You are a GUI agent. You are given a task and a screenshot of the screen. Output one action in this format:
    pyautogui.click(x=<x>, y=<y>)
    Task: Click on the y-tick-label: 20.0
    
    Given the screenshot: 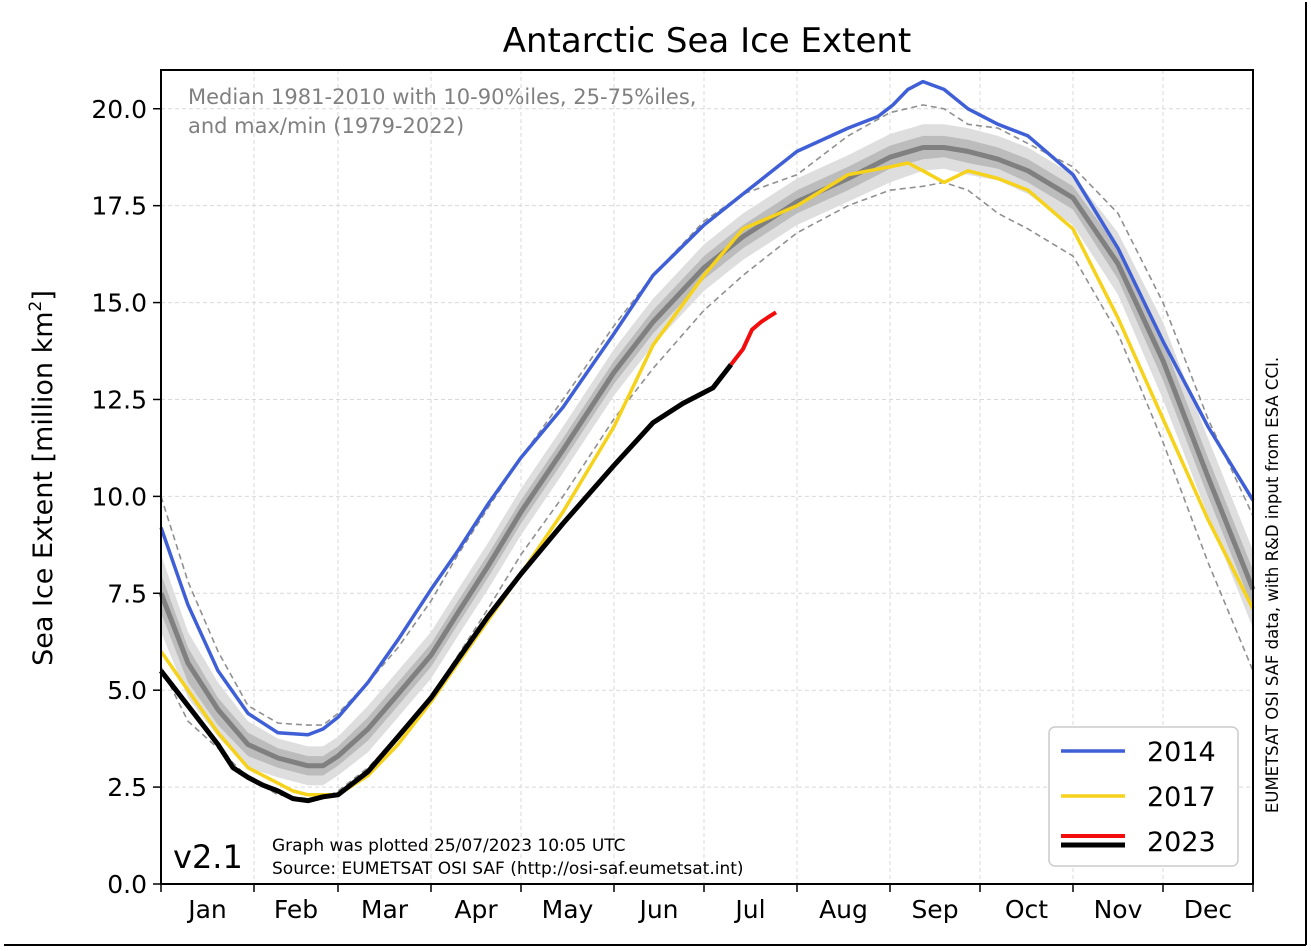 What is the action you would take?
    pyautogui.click(x=119, y=109)
    